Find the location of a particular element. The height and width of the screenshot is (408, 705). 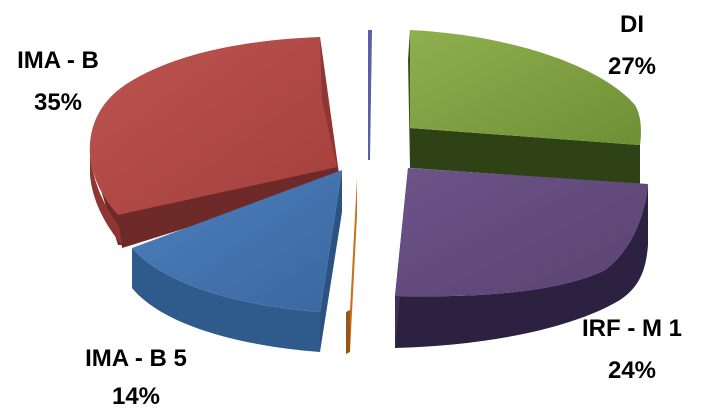

label-di-name: DI is located at coordinates (632, 24).